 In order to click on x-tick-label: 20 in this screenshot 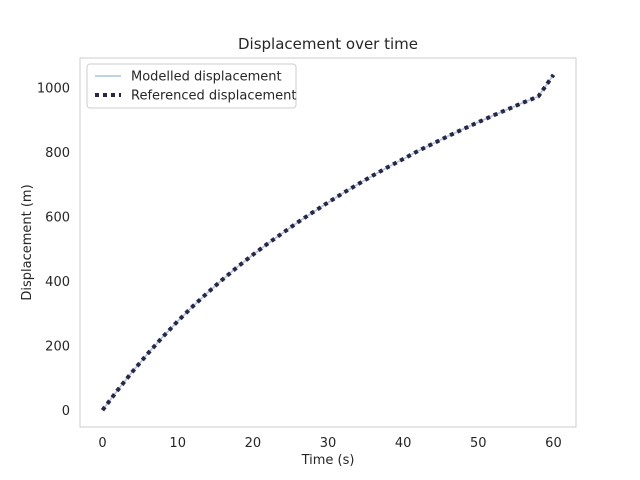, I will do `click(253, 443)`.